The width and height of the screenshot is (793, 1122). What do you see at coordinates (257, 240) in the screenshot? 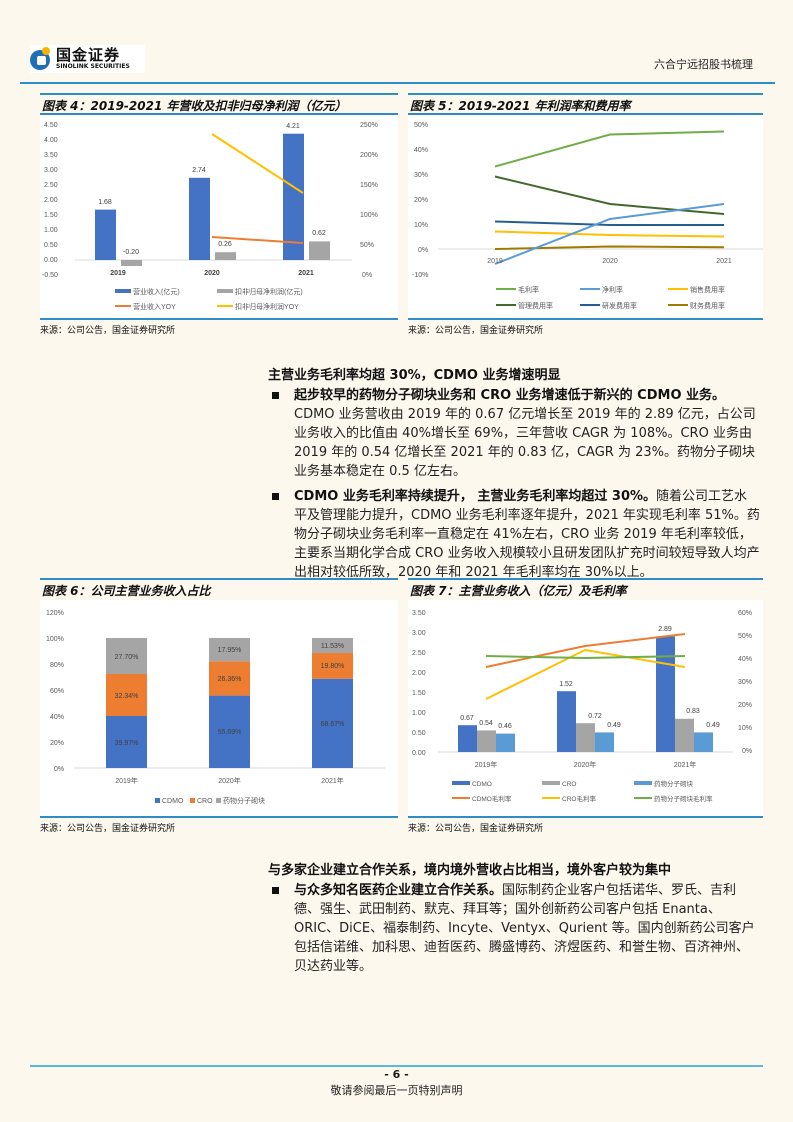
I see `line-revenue-yoy` at bounding box center [257, 240].